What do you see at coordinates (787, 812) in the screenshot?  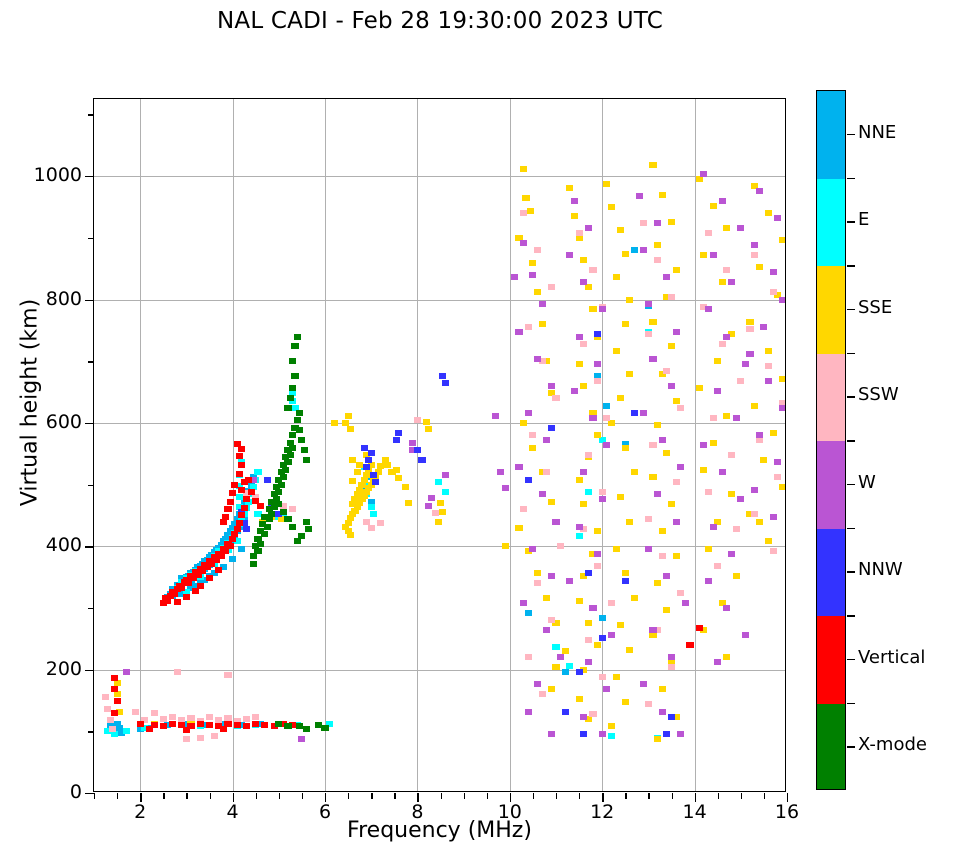 I see `x-axis-tick-label: 16` at bounding box center [787, 812].